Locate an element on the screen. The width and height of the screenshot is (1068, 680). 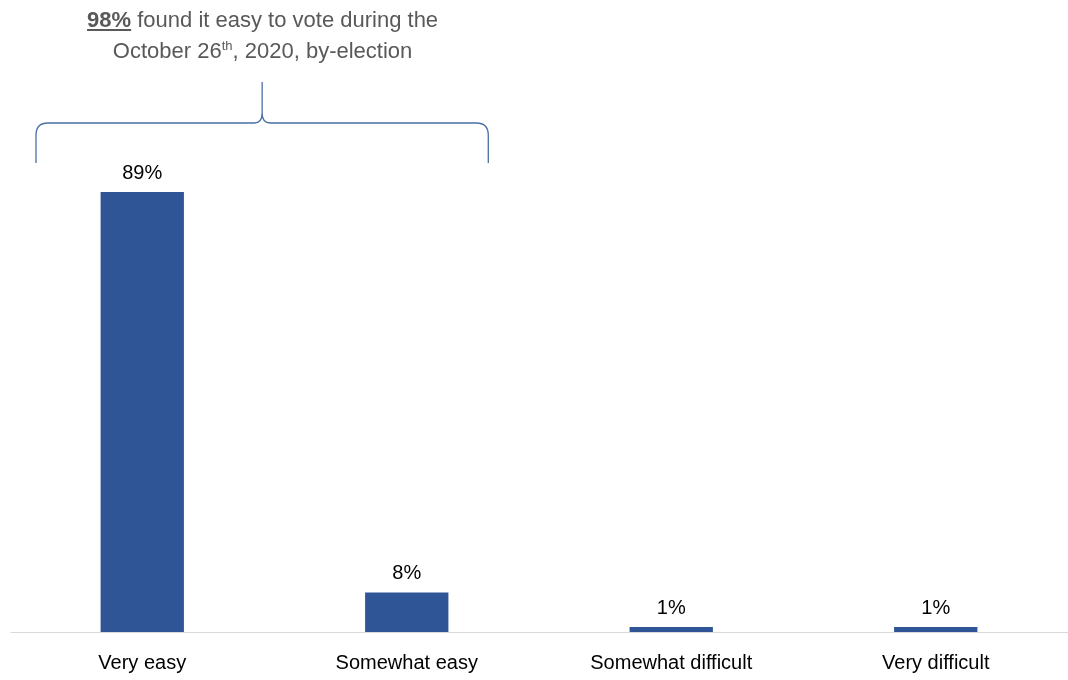
data-label: 89% is located at coordinates (142, 172).